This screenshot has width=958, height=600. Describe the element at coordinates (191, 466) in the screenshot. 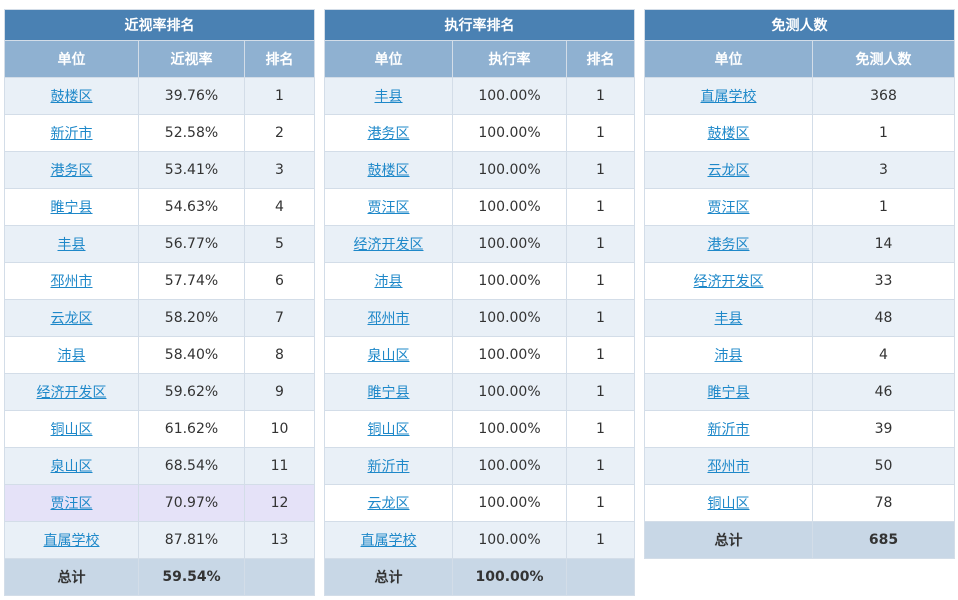

I see `myopia-rate-cell: 68.54%` at that location.